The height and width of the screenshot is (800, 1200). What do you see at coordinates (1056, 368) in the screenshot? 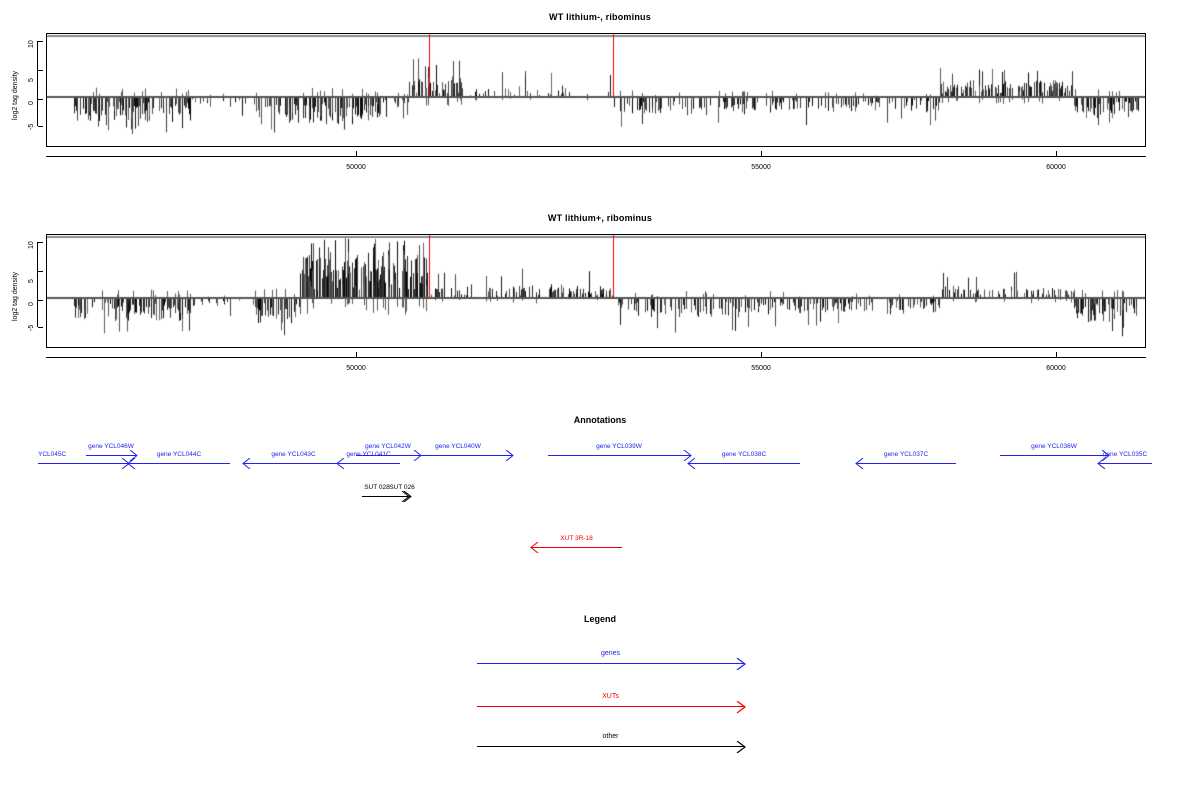
I see `panel2-xtick-60000: 60000` at bounding box center [1056, 368].